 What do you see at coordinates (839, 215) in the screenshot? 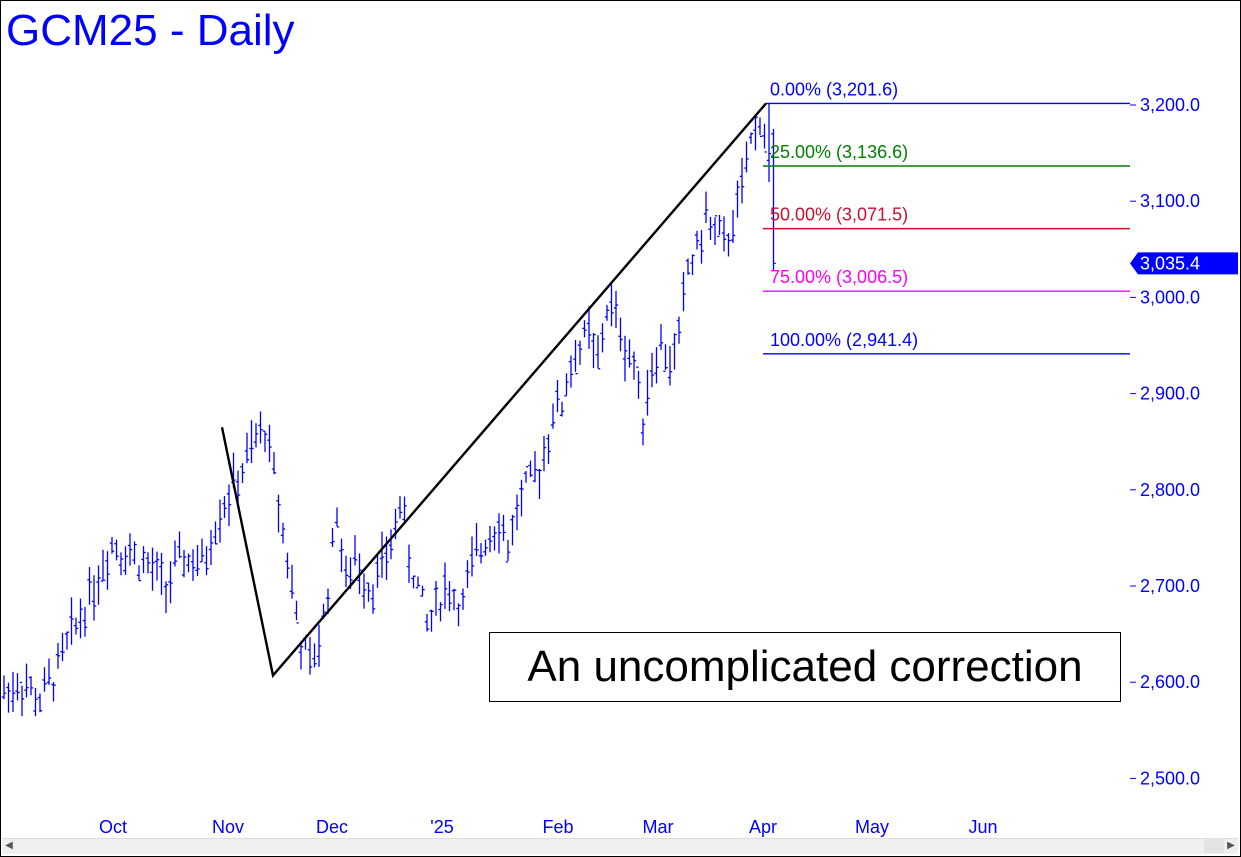
I see `fib-label: 50.00% (3,071.5)` at bounding box center [839, 215].